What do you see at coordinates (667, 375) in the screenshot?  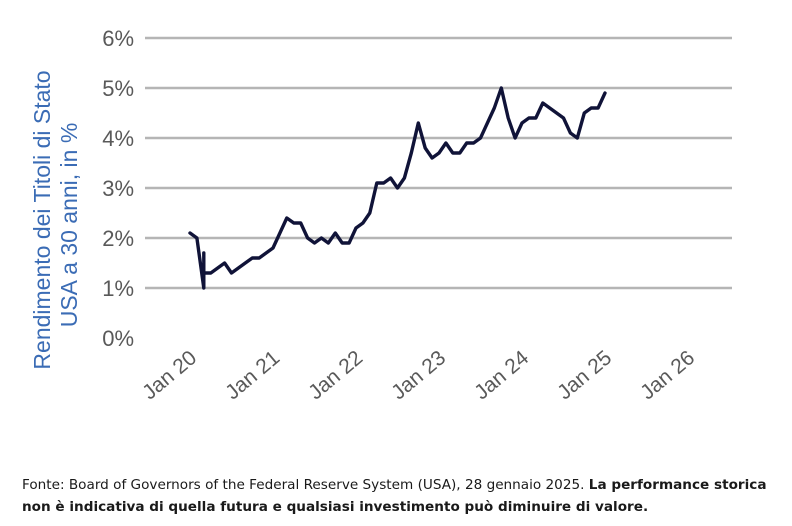 I see `x-tick-label: Jan 26` at bounding box center [667, 375].